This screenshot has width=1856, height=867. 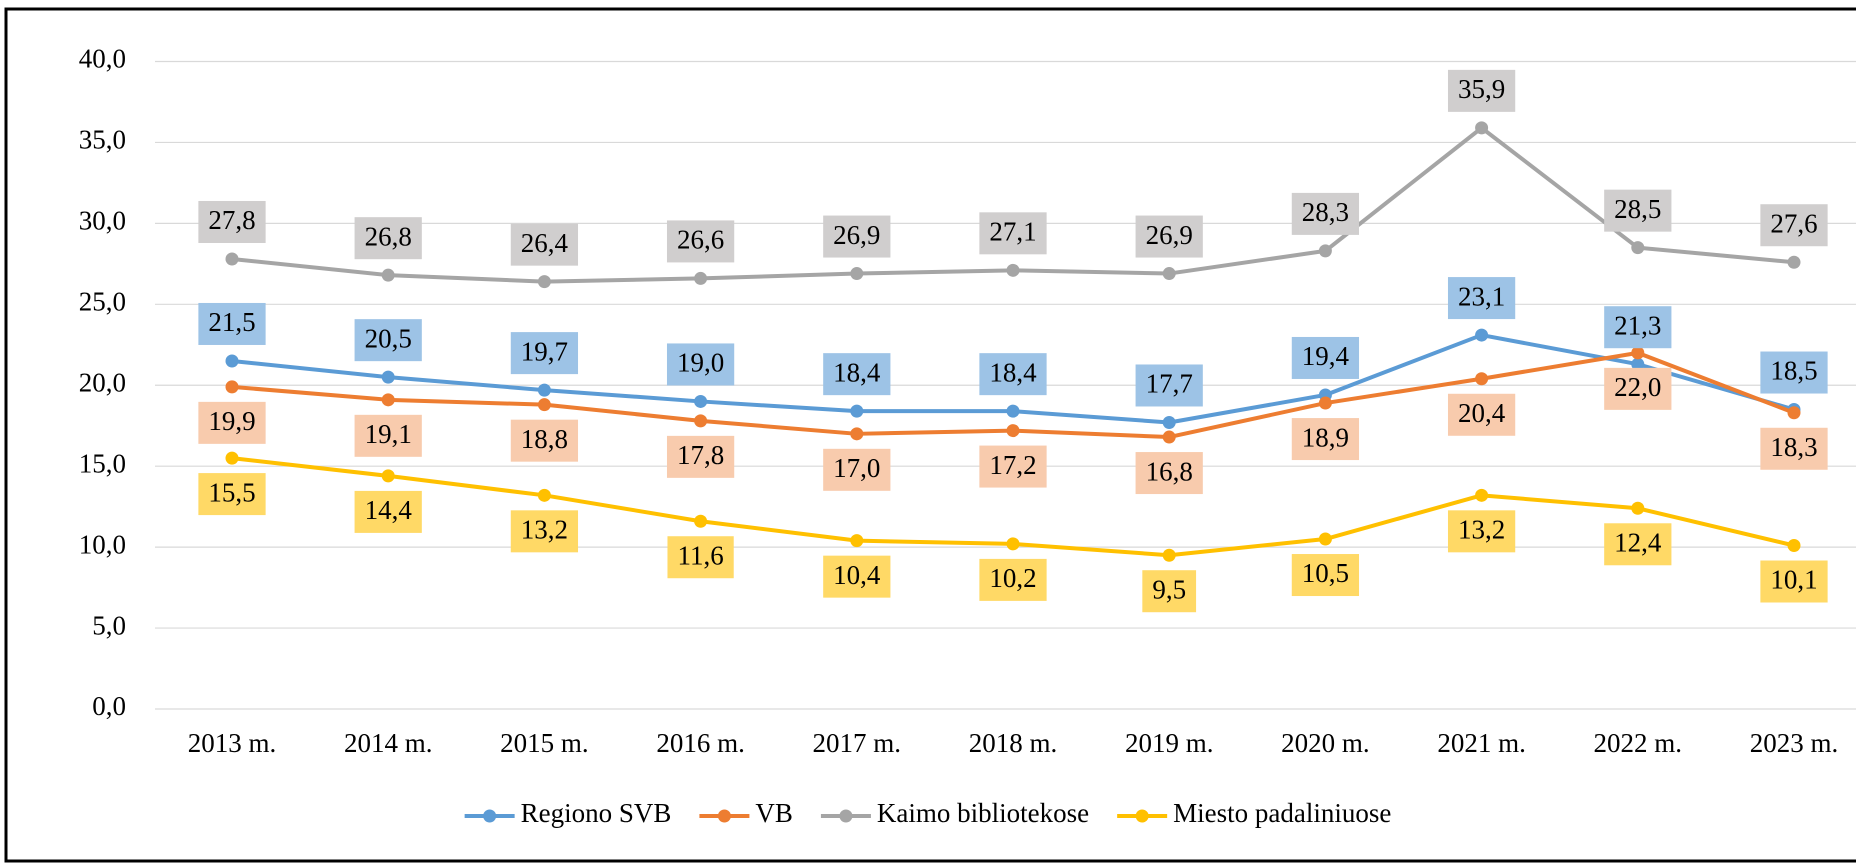 I want to click on data-label: 19,0, so click(x=700, y=364).